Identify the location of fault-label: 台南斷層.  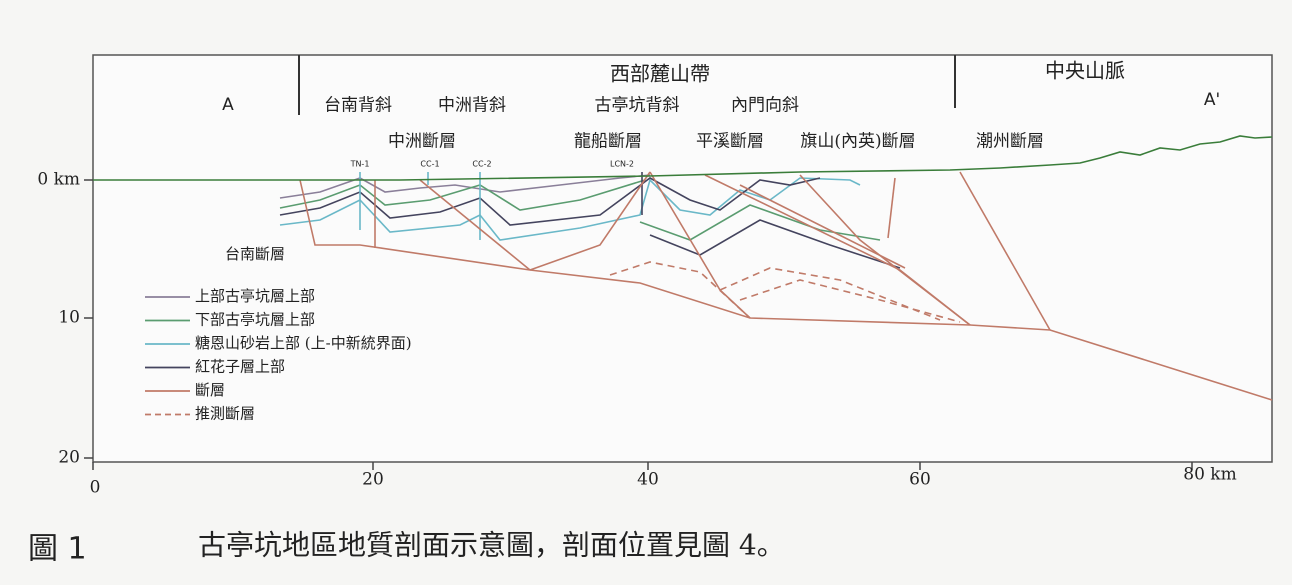
(255, 254).